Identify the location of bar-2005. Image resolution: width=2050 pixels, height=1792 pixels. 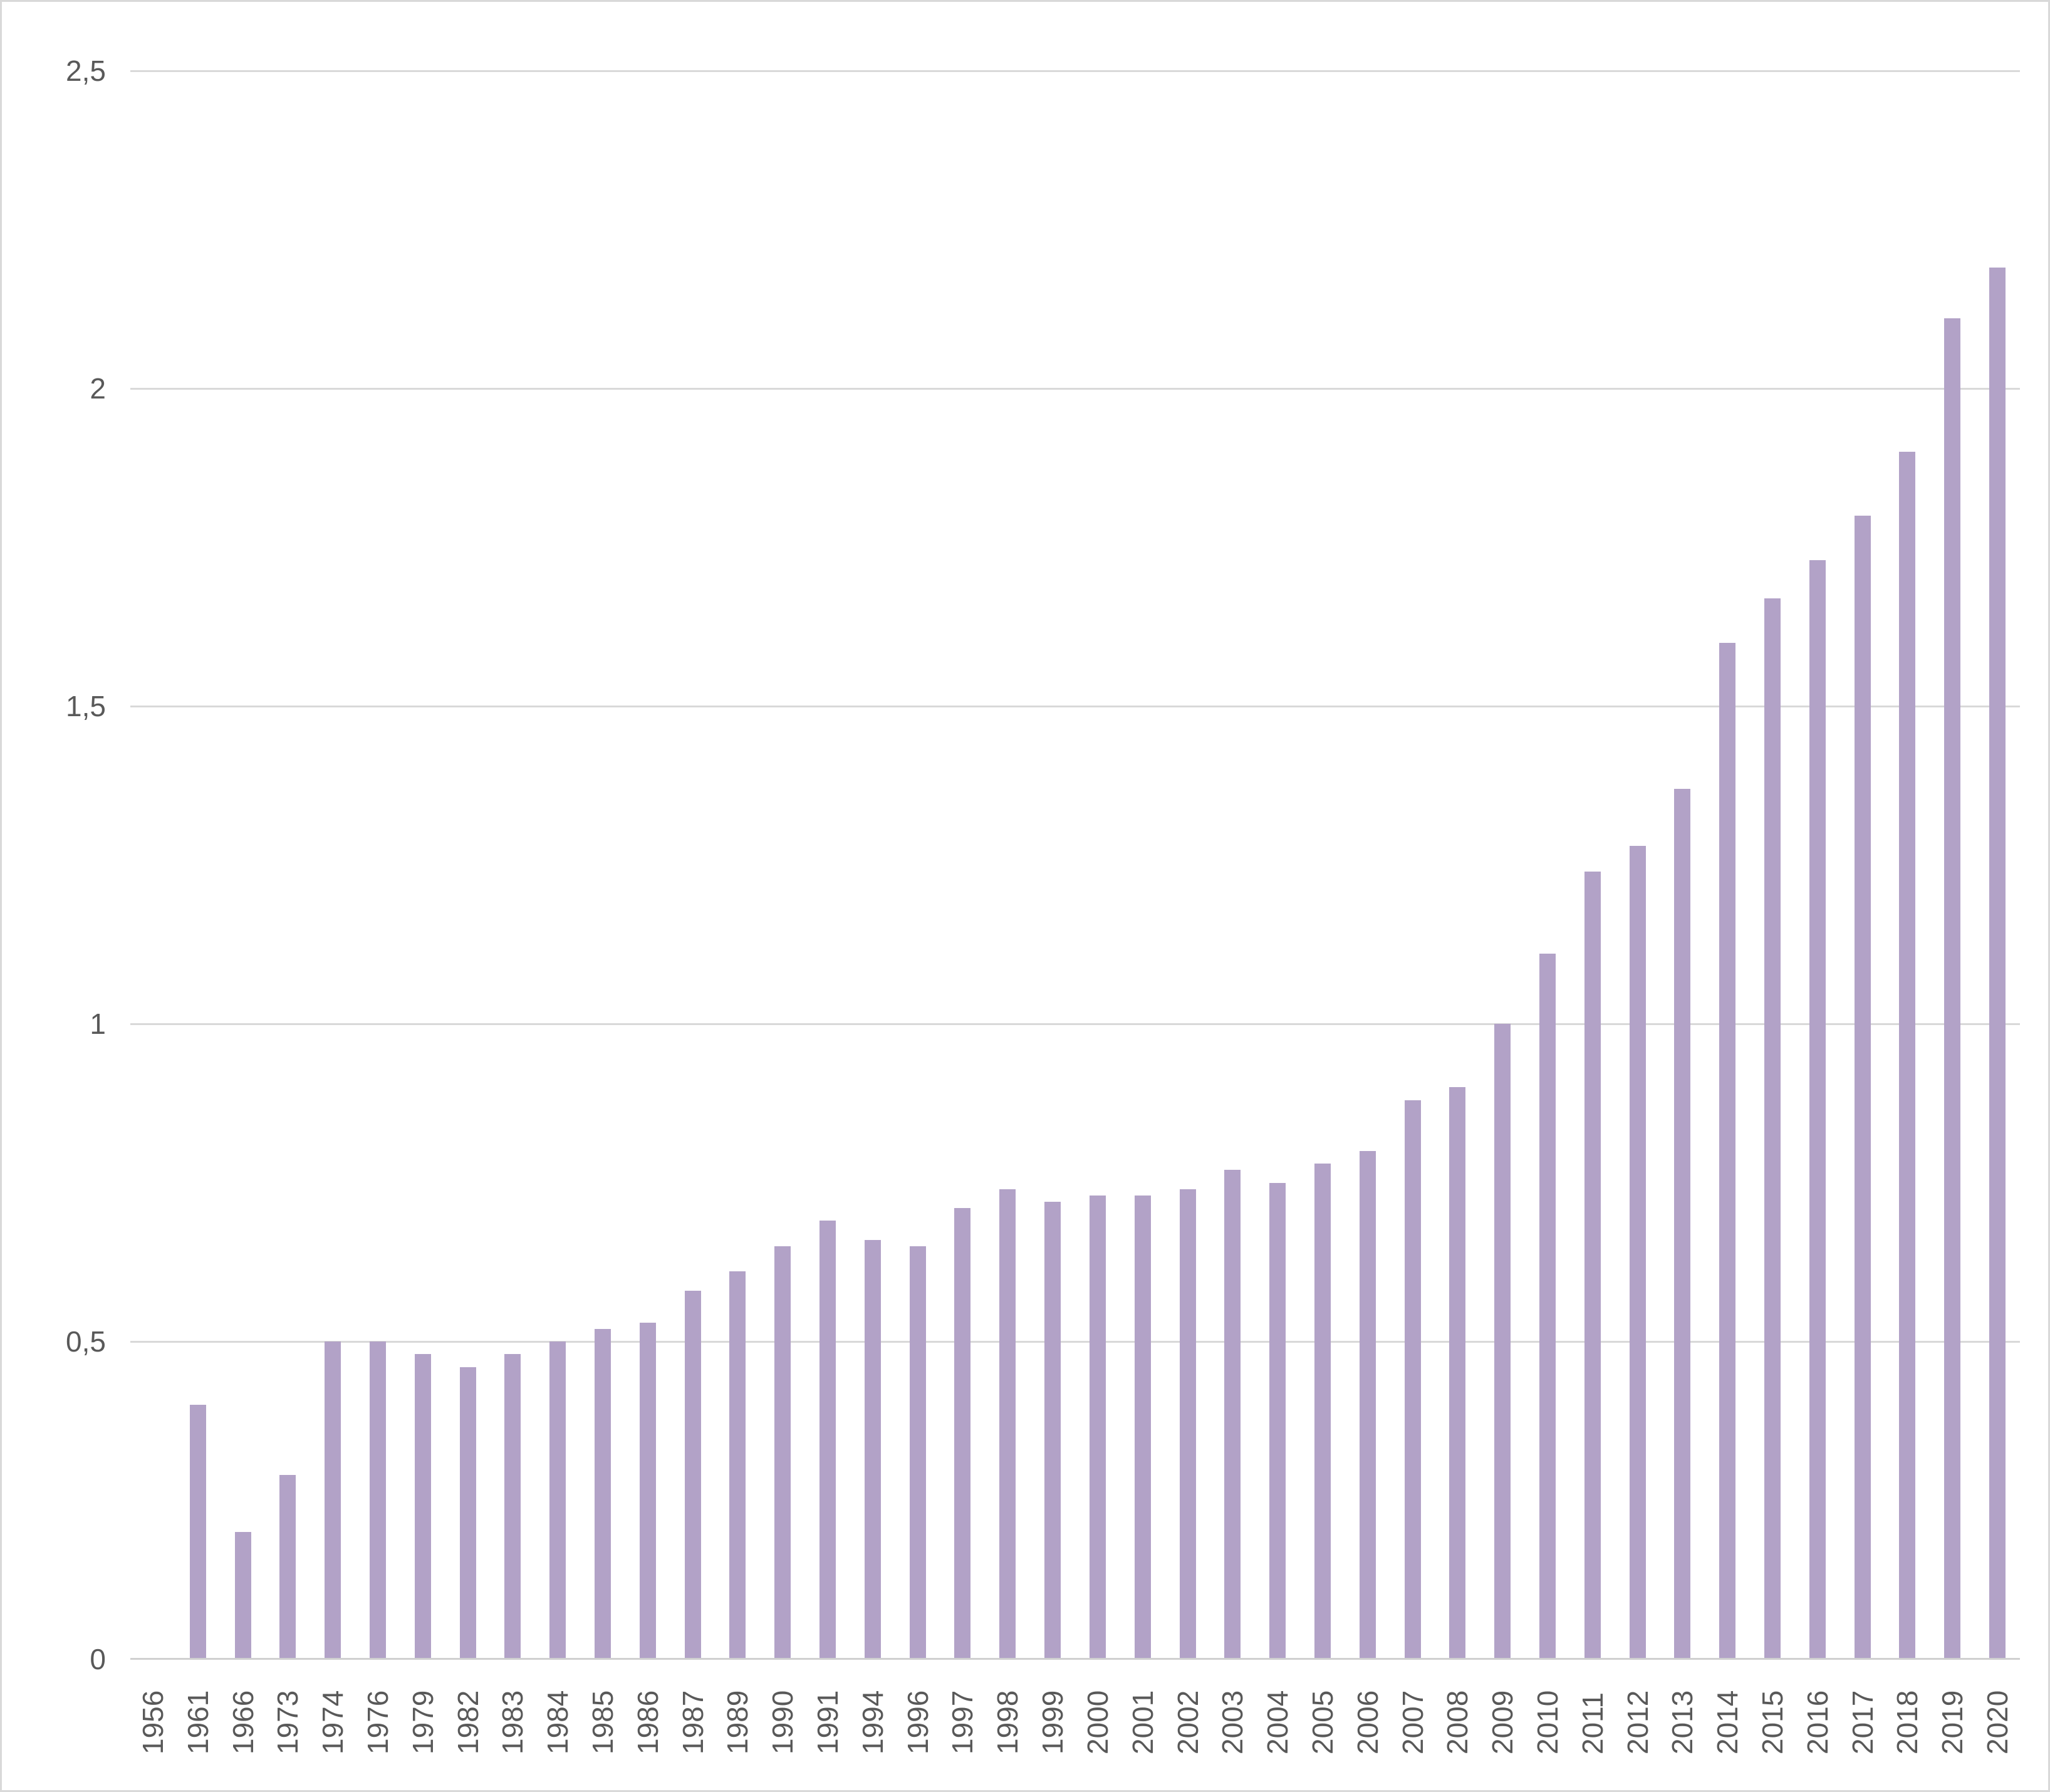
(1322, 1411).